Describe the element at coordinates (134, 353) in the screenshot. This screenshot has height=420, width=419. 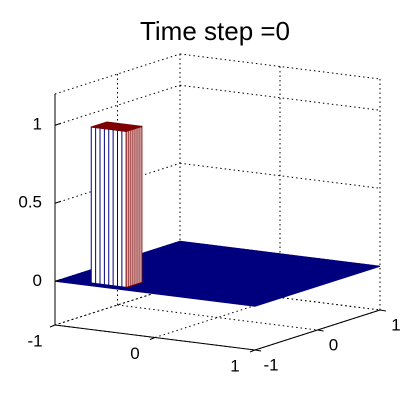
I see `x-tick-label: 0` at that location.